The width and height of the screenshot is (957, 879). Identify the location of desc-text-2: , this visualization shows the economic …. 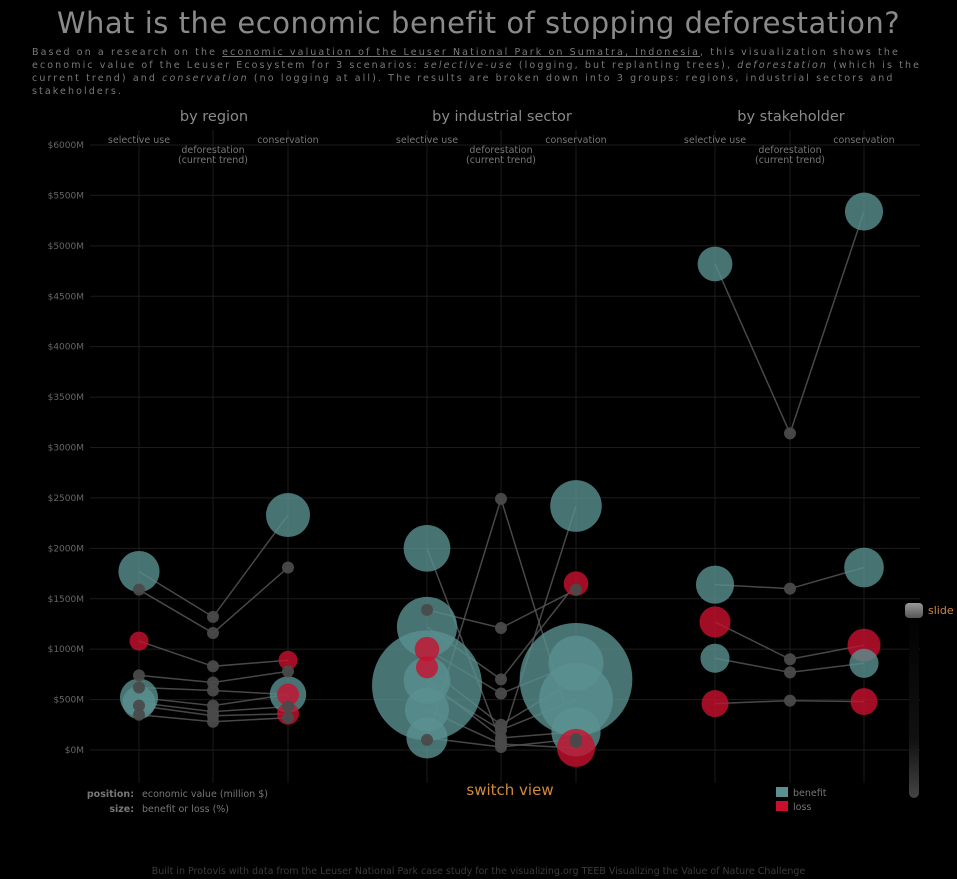
(466, 59).